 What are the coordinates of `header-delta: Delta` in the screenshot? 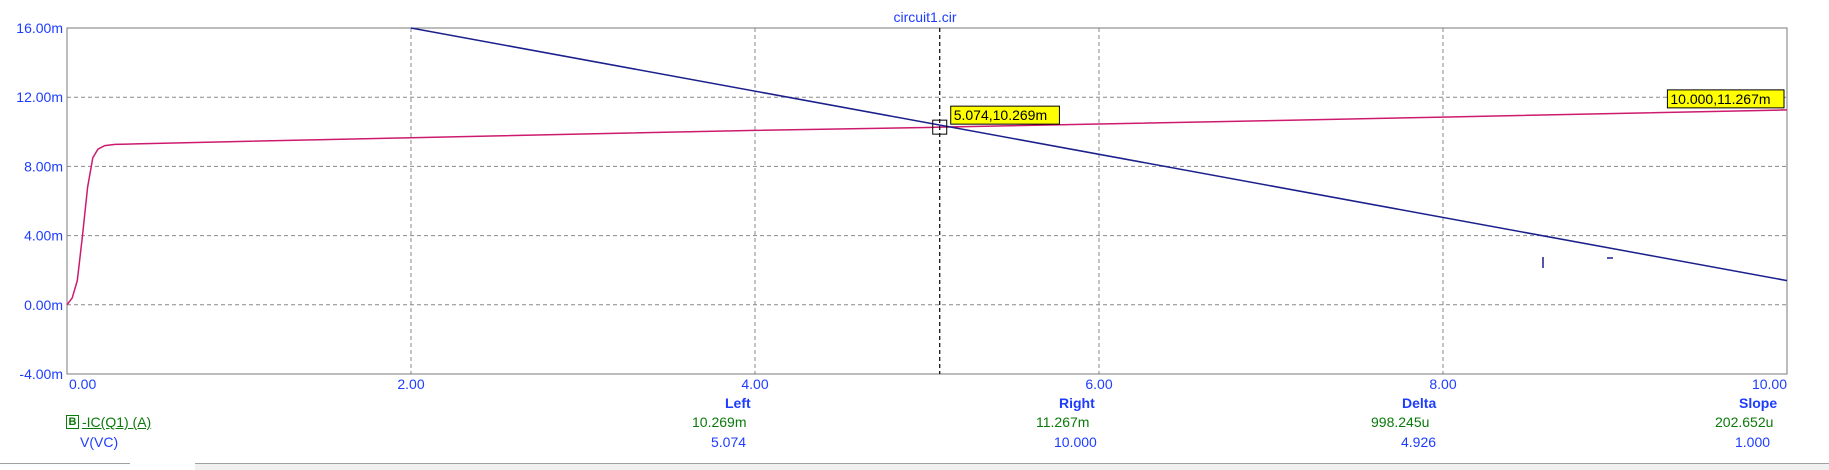 It's located at (1419, 403).